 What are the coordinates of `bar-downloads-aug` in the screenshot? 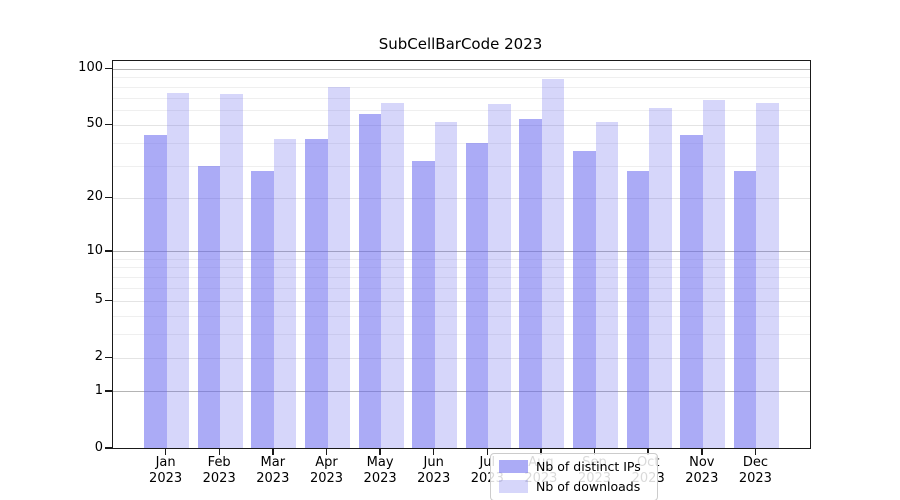 It's located at (553, 263).